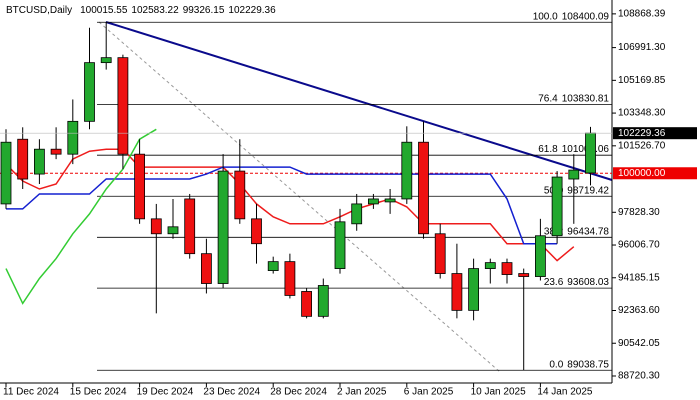 The width and height of the screenshot is (700, 400). I want to click on header-open: 100015.55, so click(104, 10).